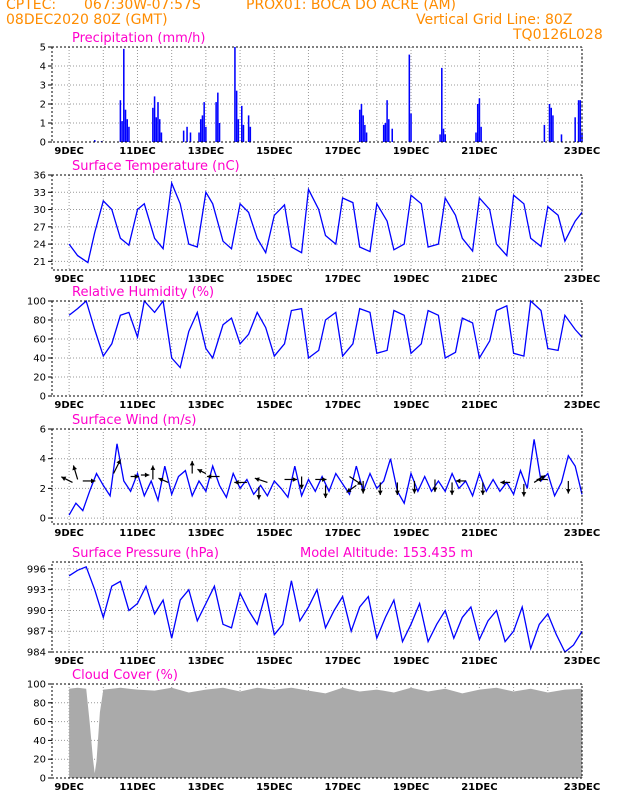 Image resolution: width=618 pixels, height=800 pixels. Describe the element at coordinates (36, 590) in the screenshot. I see `y-tick-label: 993` at that location.